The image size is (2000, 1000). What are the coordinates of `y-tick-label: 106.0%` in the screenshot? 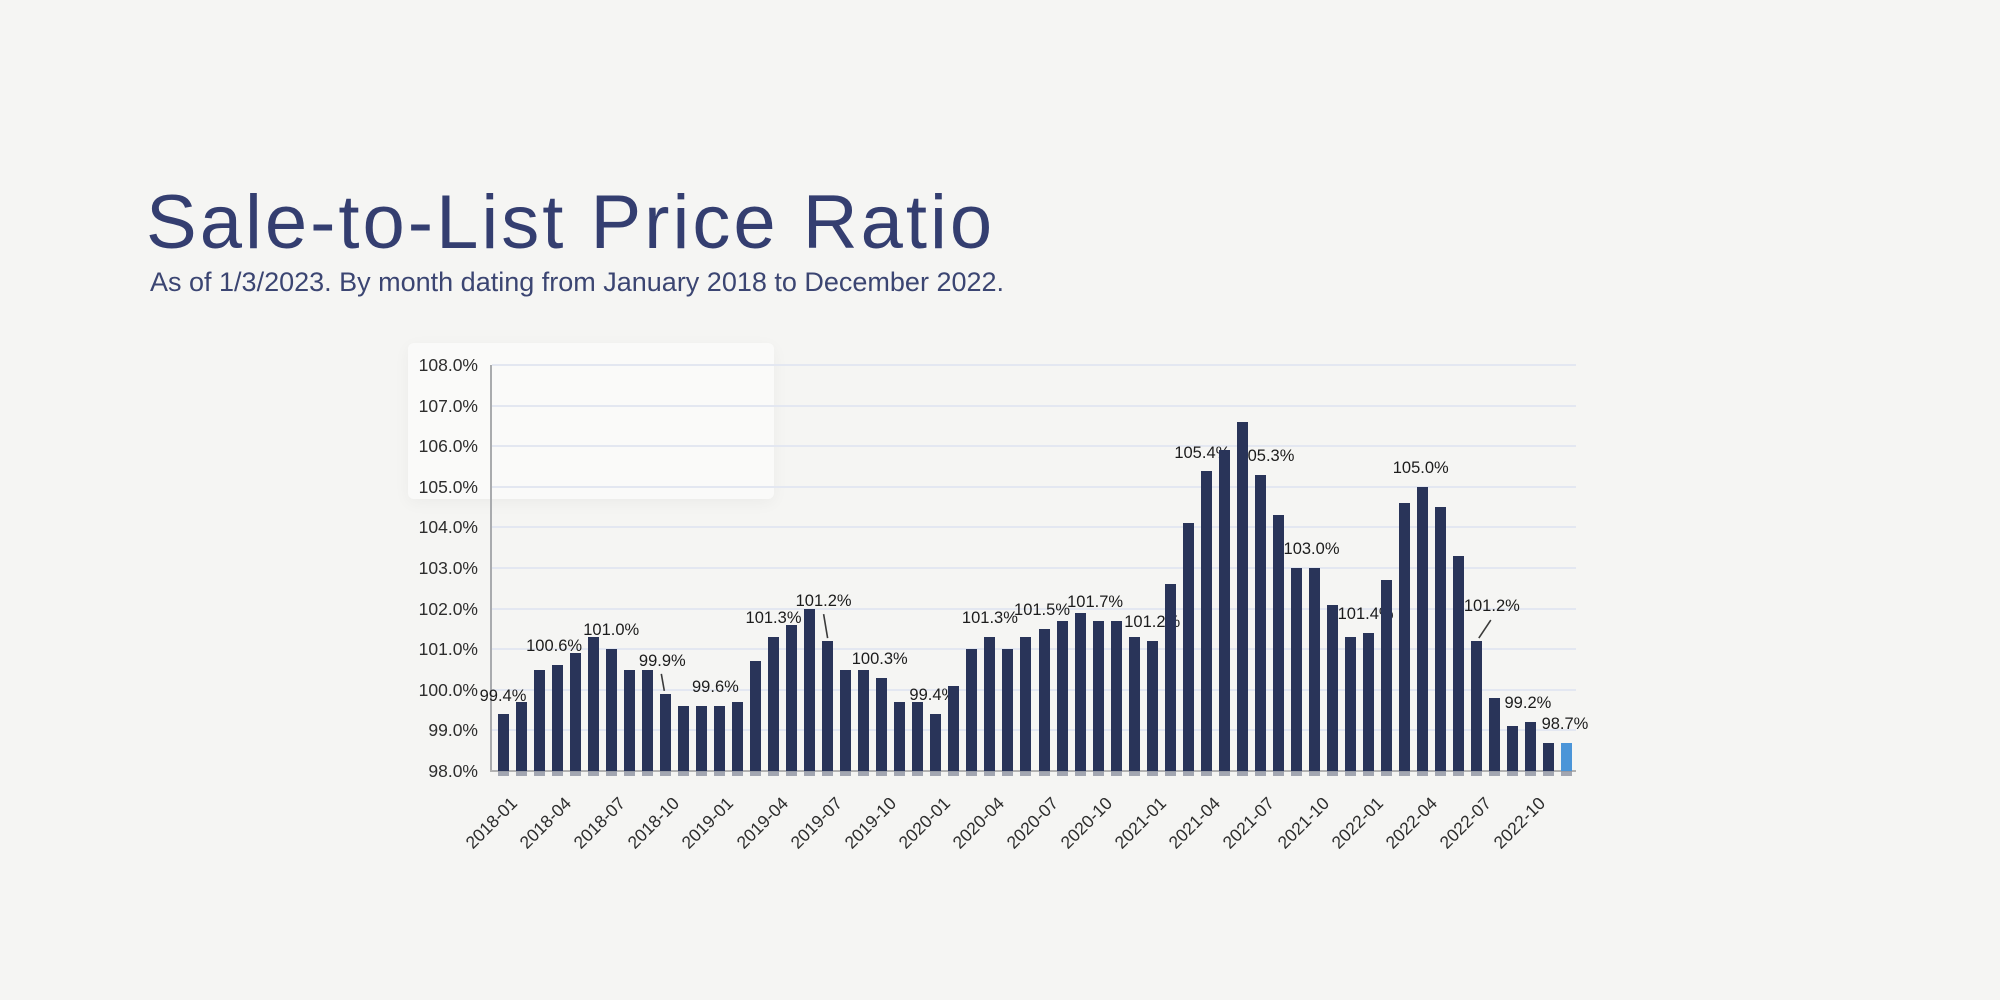 It's located at (448, 446).